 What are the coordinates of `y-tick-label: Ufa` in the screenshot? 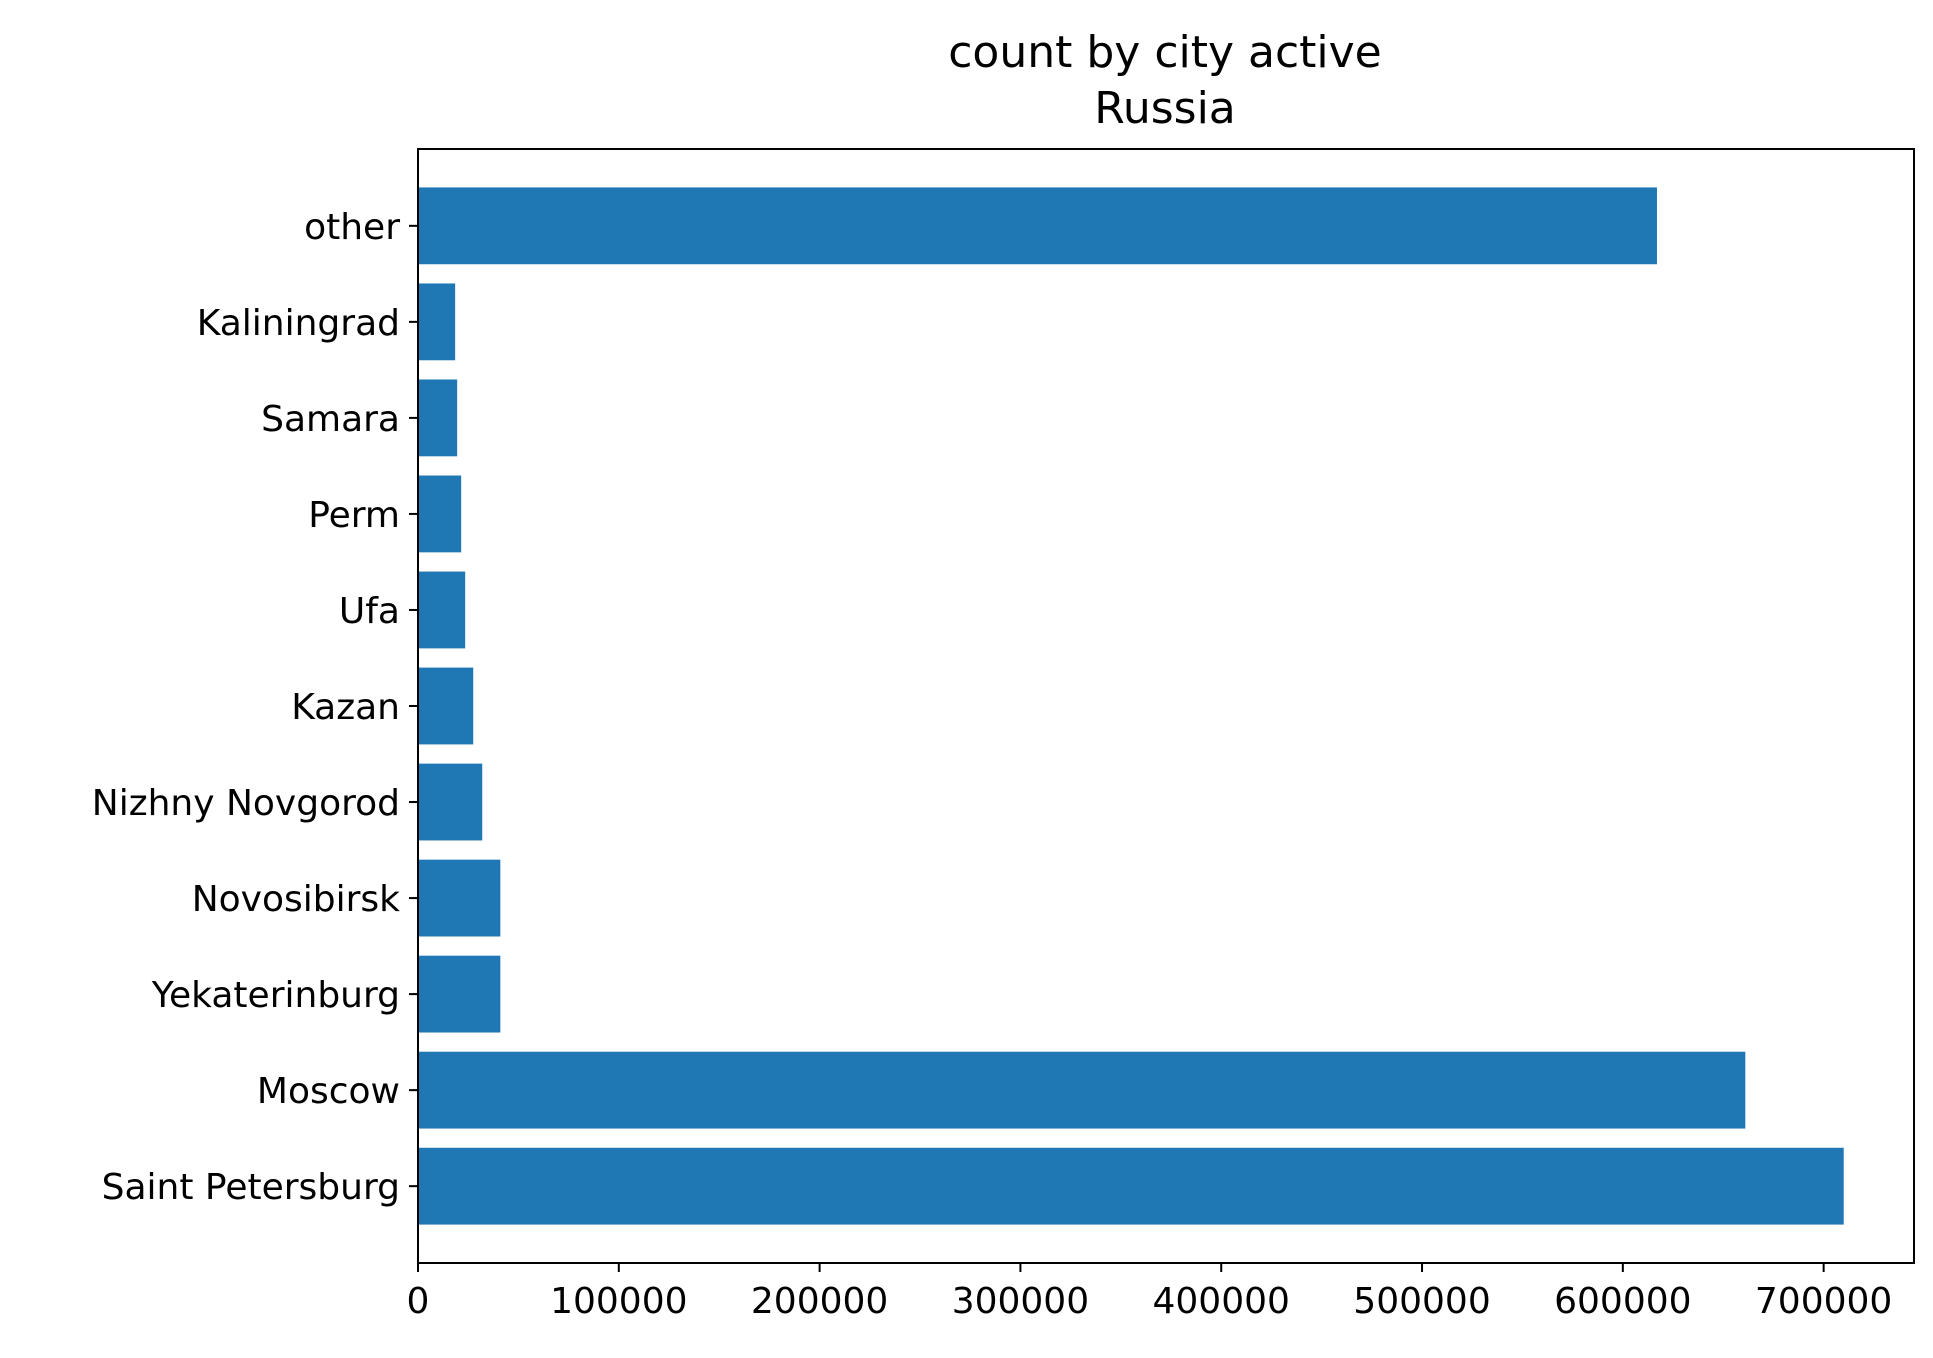 It's located at (369, 611).